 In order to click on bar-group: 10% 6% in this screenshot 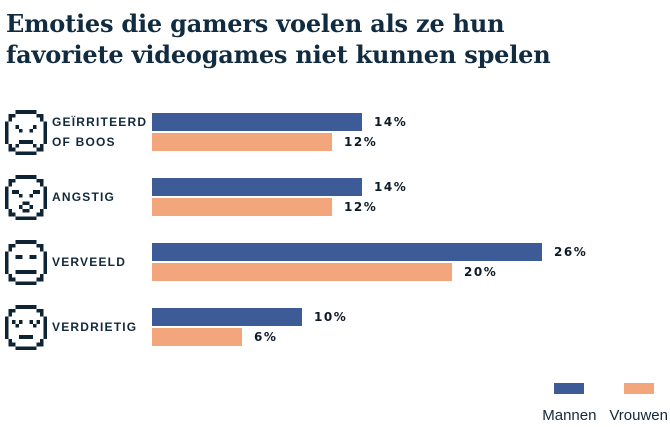, I will do `click(411, 327)`.